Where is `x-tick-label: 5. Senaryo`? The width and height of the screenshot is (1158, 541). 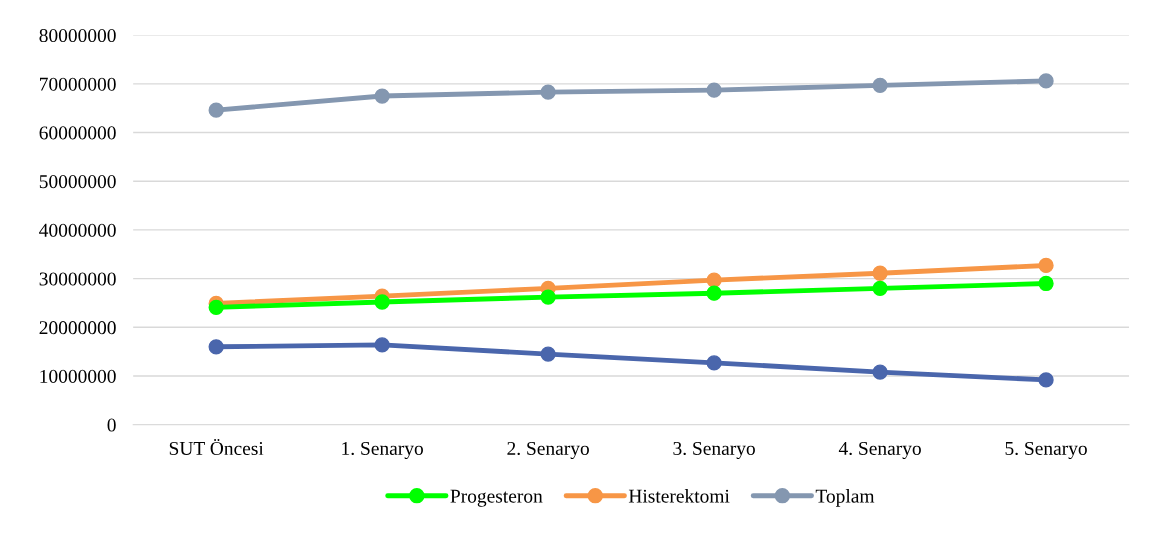
x-tick-label: 5. Senaryo is located at coordinates (1046, 450).